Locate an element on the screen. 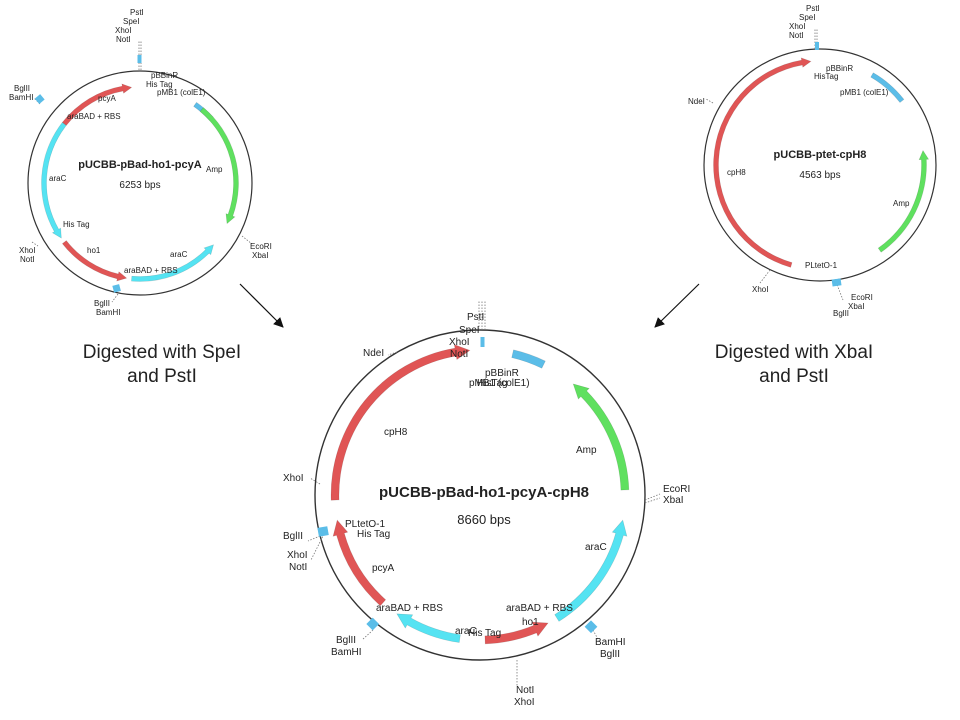 The height and width of the screenshot is (720, 960). plasmid-a-site-marker-left is located at coordinates (39, 99).